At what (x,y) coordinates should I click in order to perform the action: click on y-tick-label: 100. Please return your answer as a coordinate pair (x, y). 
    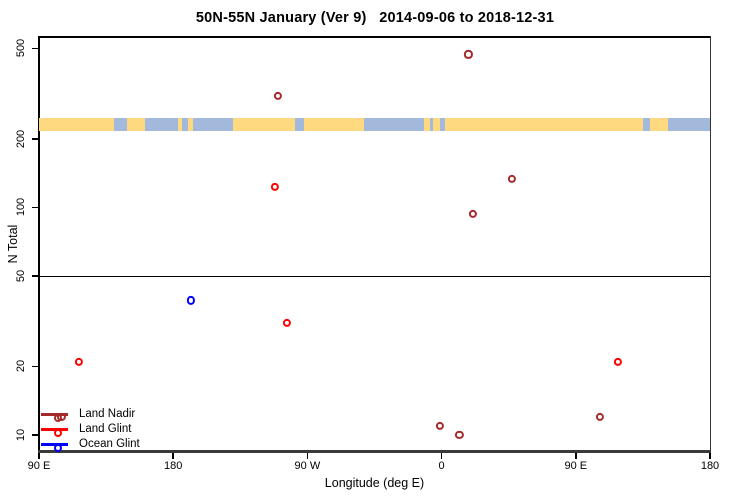
    Looking at the image, I should click on (21, 207).